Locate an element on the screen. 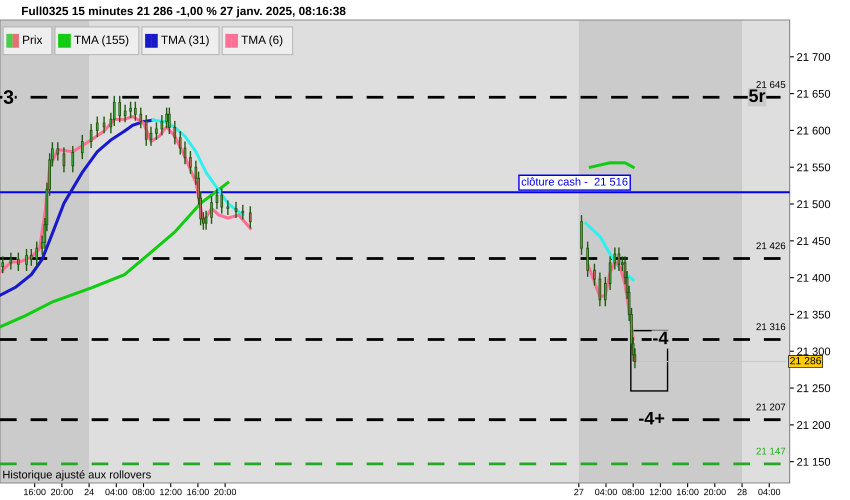 This screenshot has width=850, height=500. y-tick-label: 21 450 is located at coordinates (813, 241).